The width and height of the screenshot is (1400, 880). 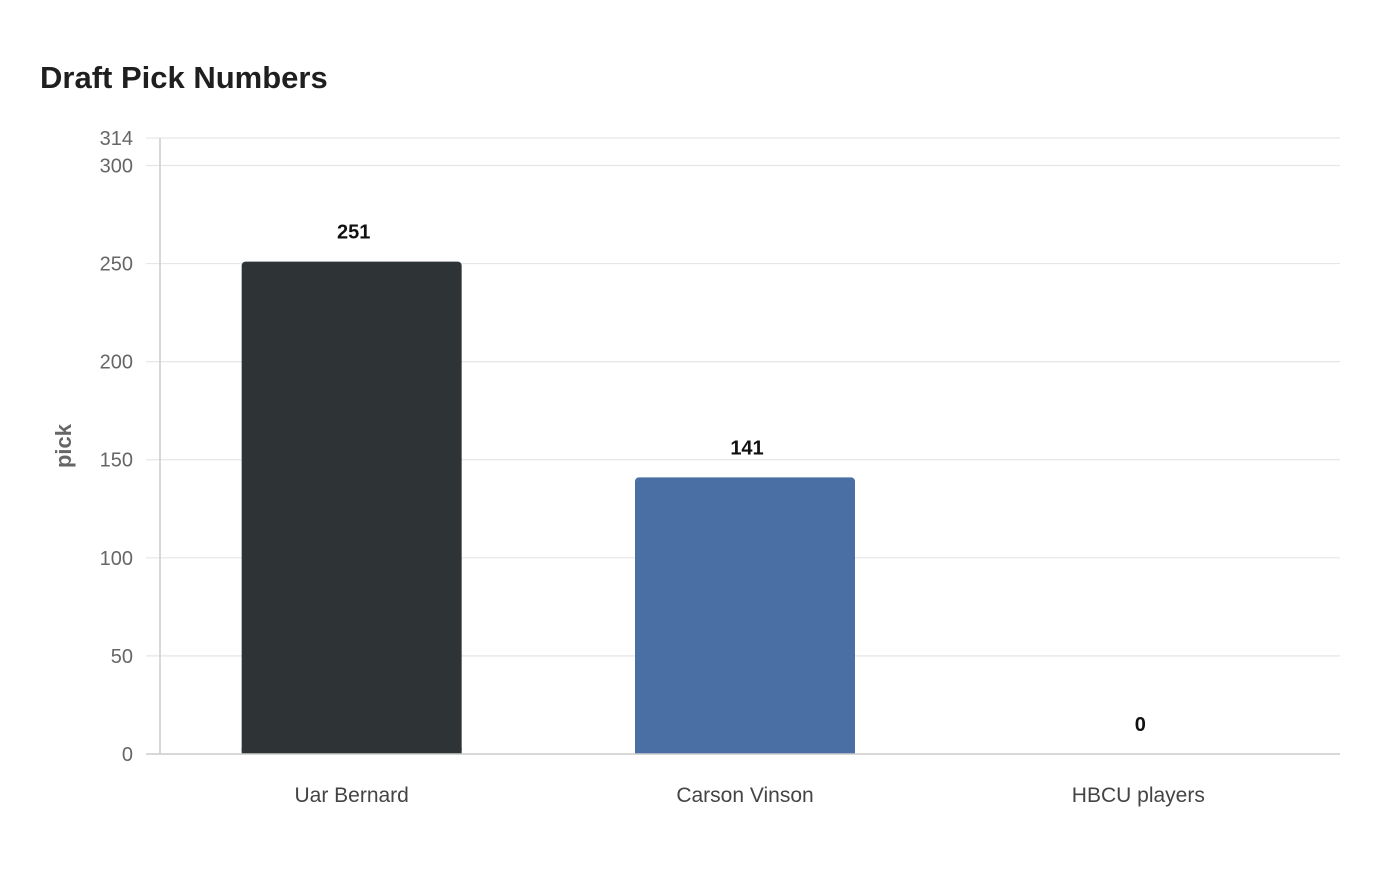 I want to click on x-tick-label: Uar Bernard, so click(x=351, y=795).